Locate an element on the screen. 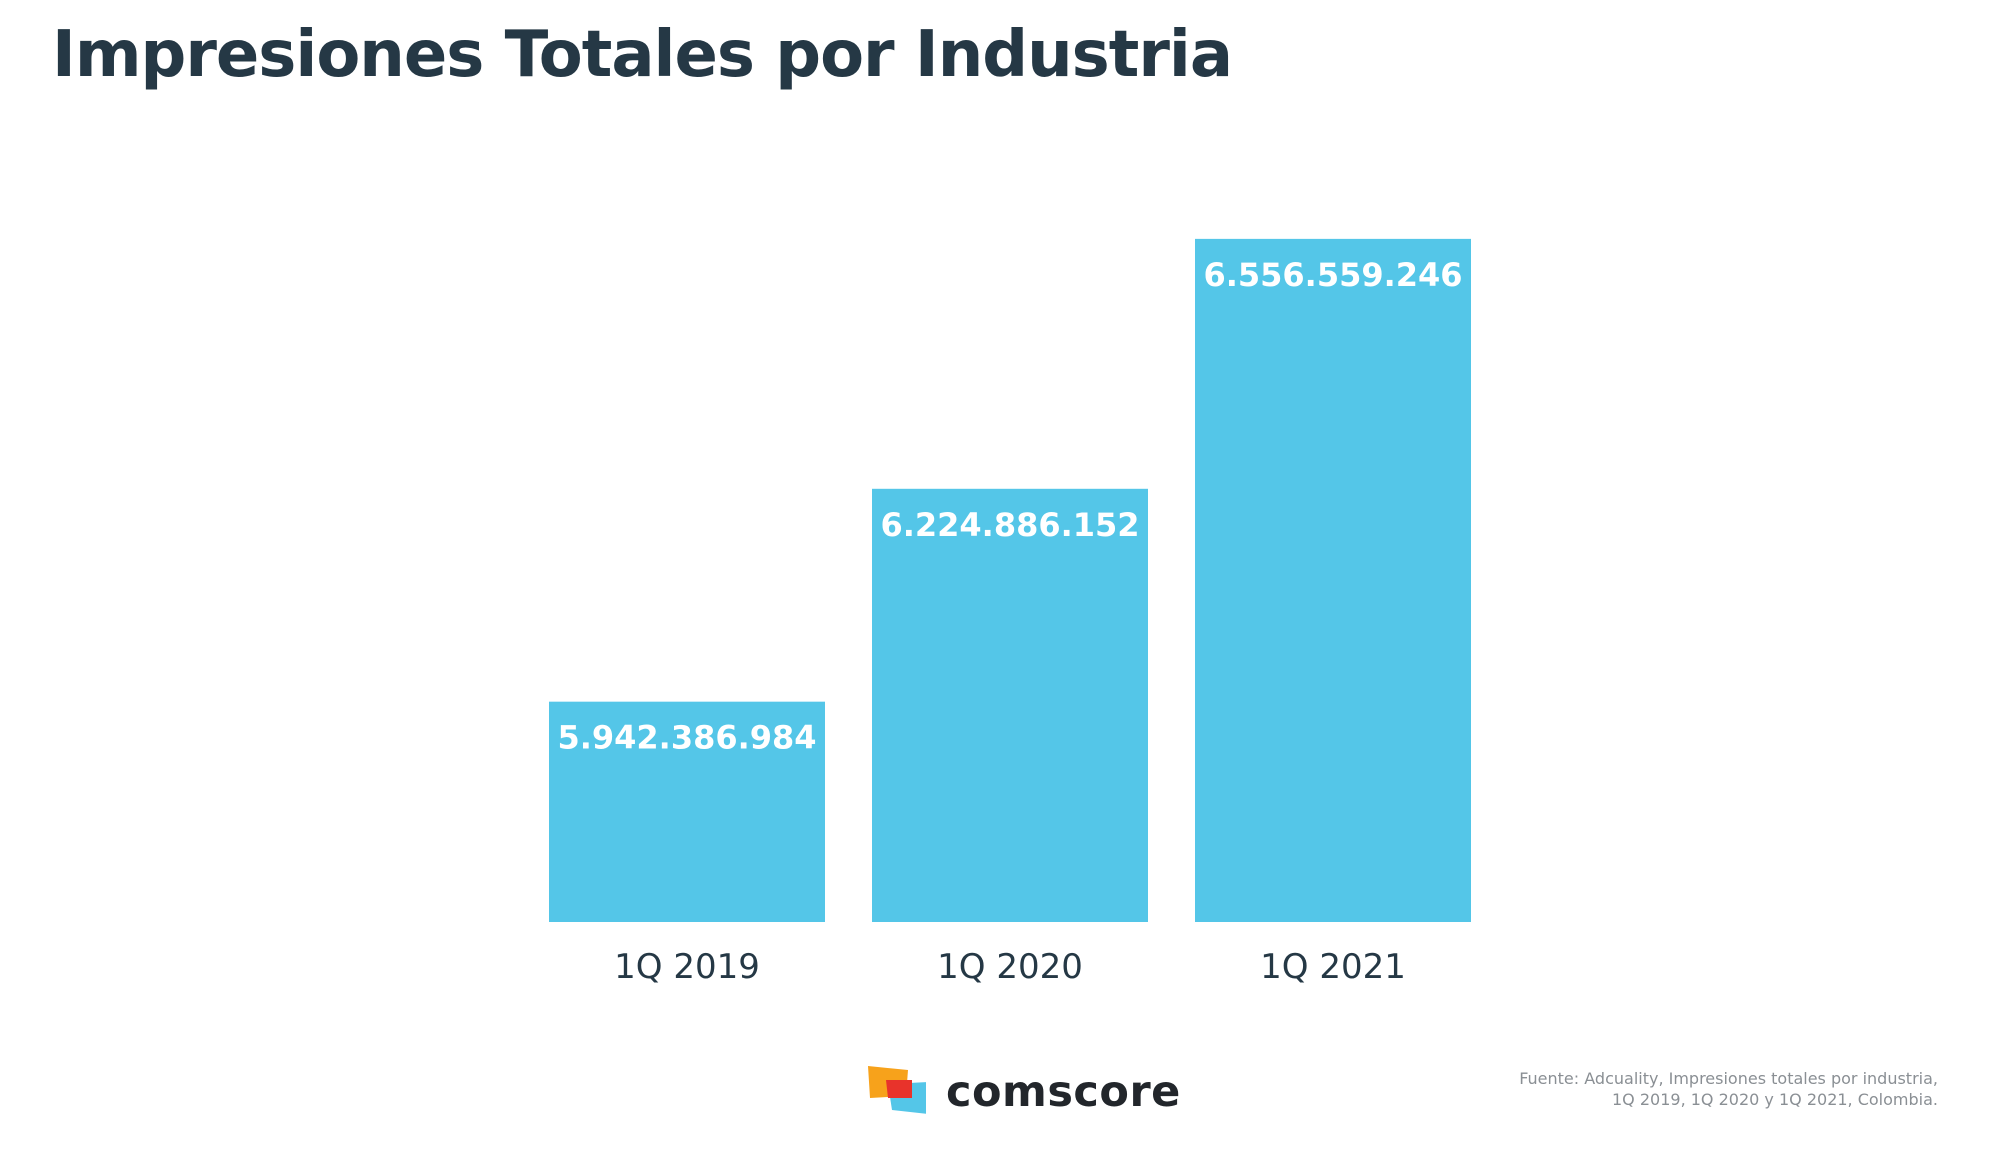 This screenshot has width=2000, height=1150. comscore-logo: comscore is located at coordinates (1023, 1092).